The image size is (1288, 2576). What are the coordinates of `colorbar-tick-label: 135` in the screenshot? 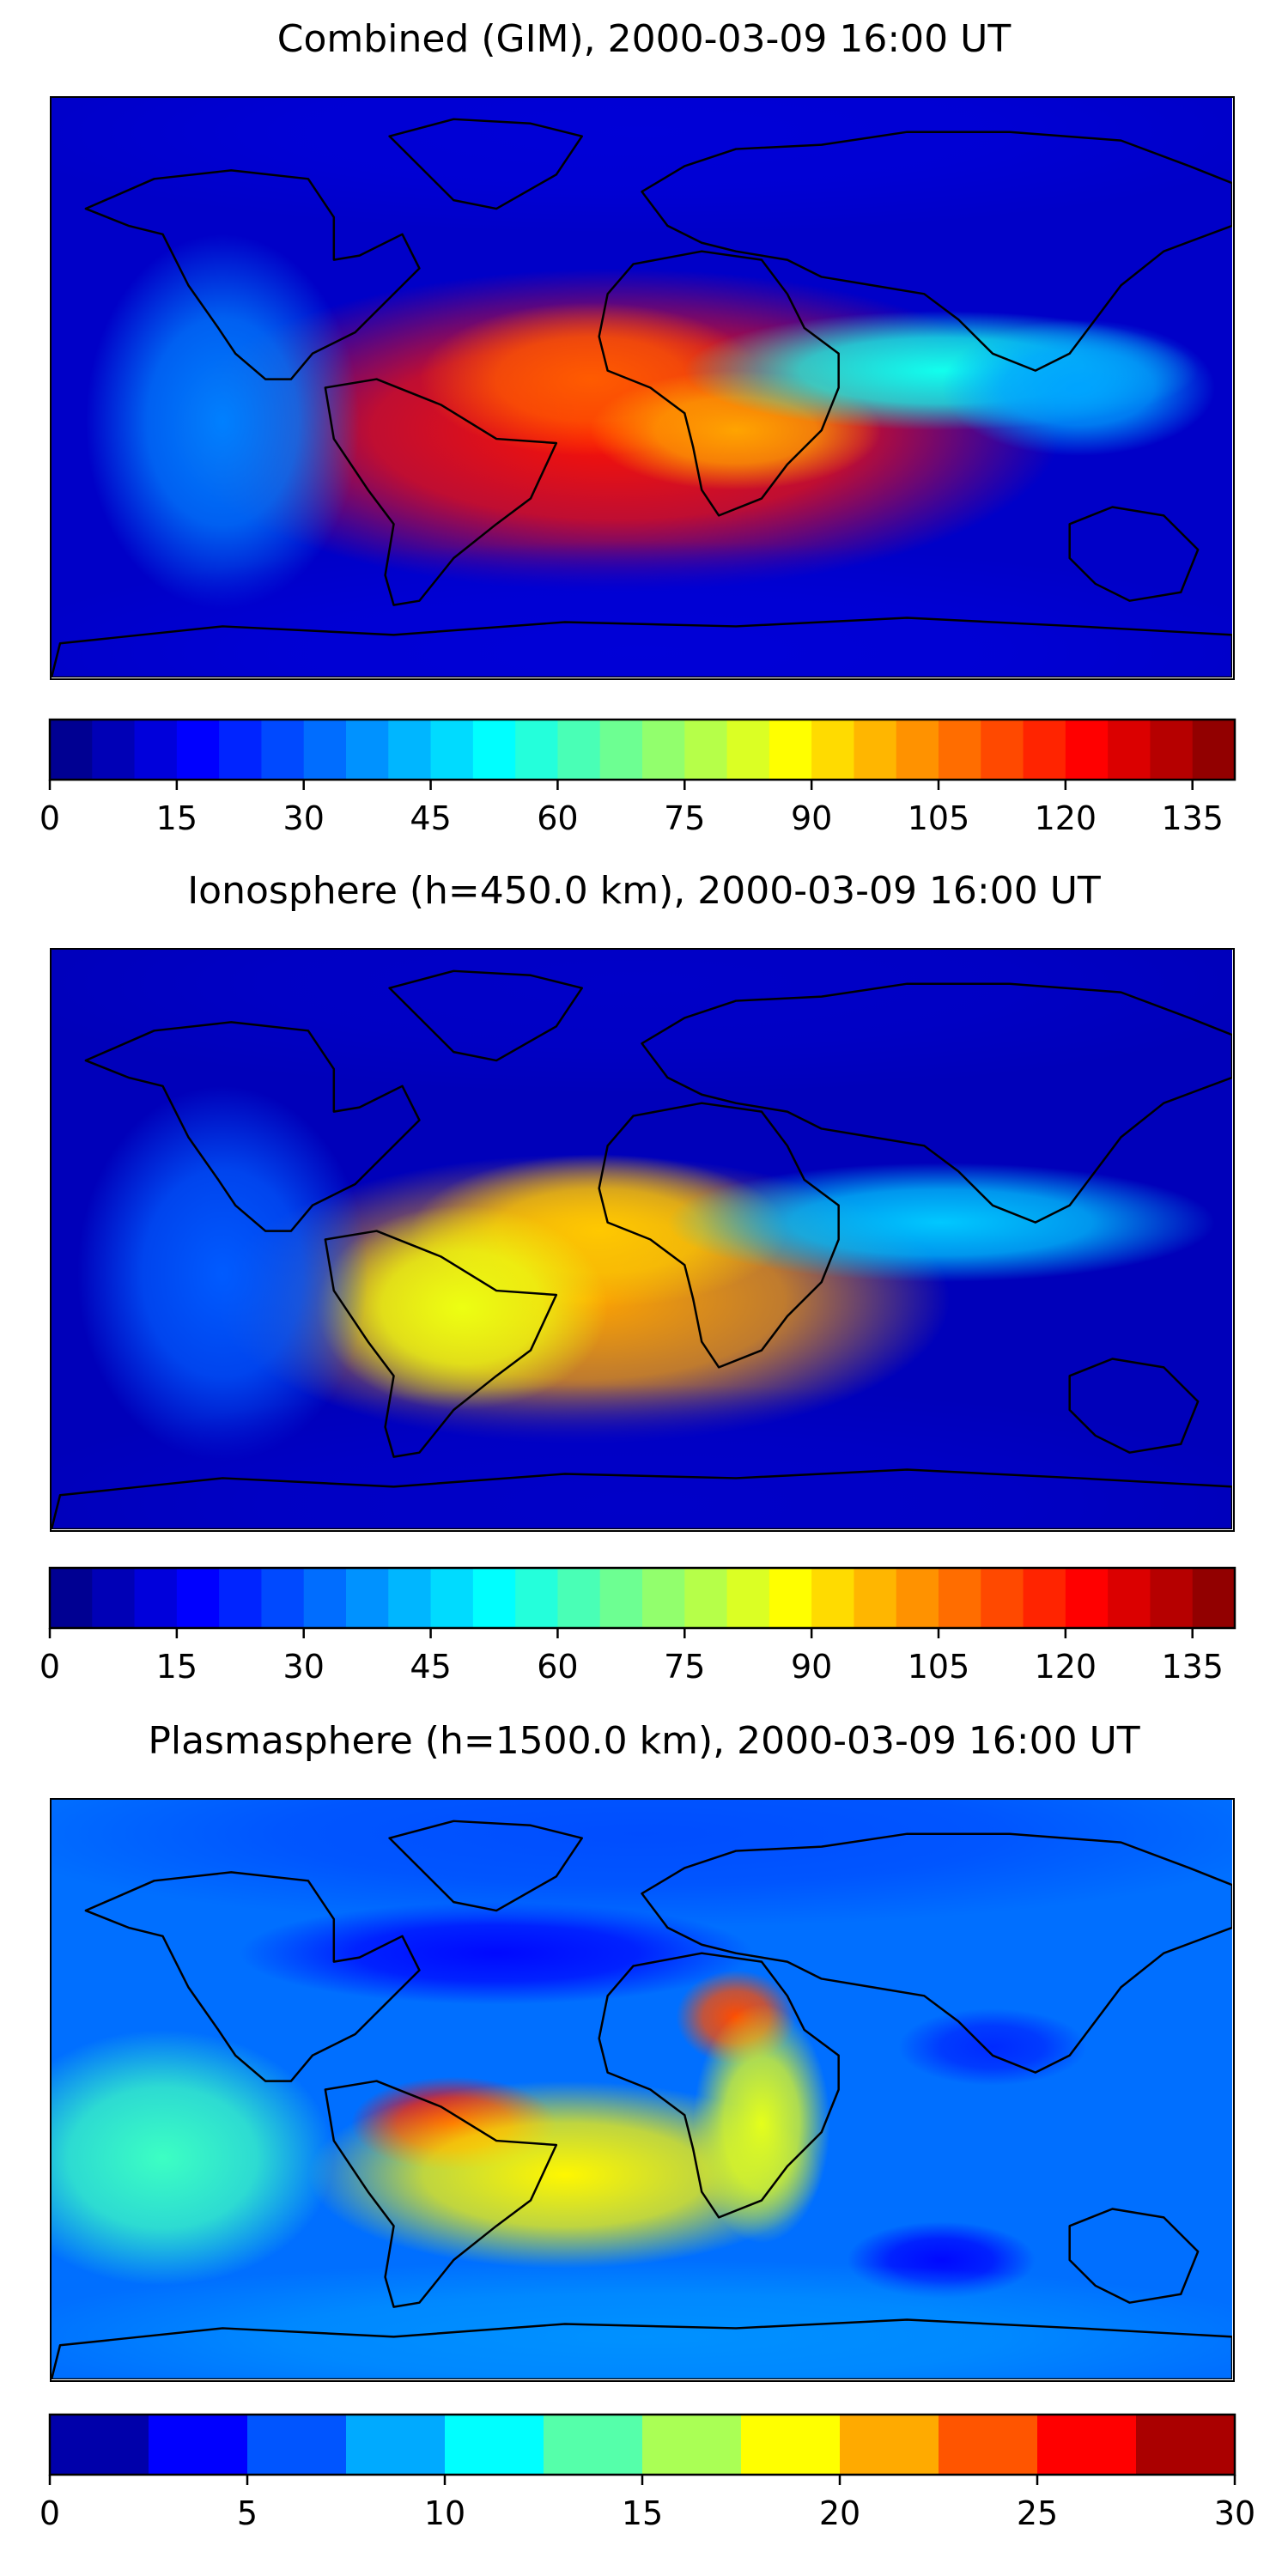 It's located at (1192, 1667).